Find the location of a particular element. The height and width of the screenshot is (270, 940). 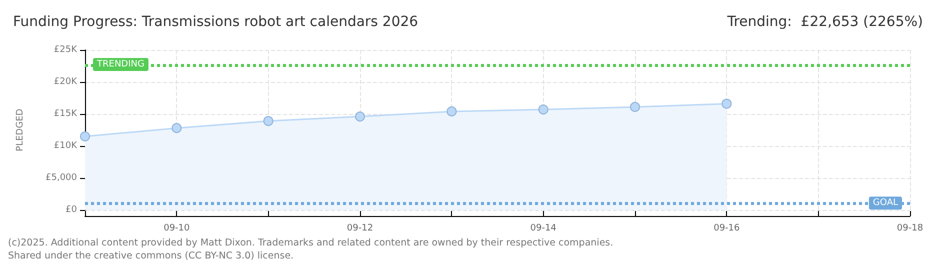

y-tick-label: £5,000 is located at coordinates (62, 178).